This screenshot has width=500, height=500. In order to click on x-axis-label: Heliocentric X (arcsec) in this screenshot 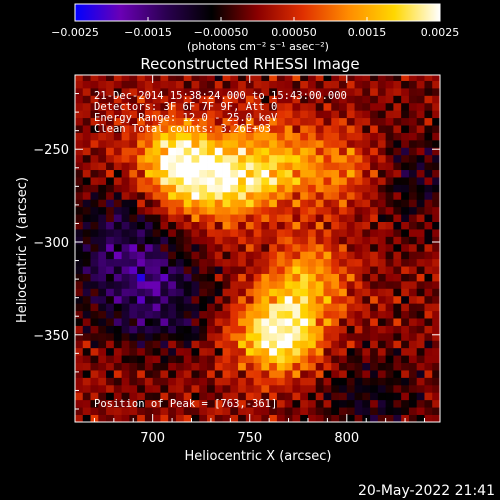, I will do `click(258, 456)`.